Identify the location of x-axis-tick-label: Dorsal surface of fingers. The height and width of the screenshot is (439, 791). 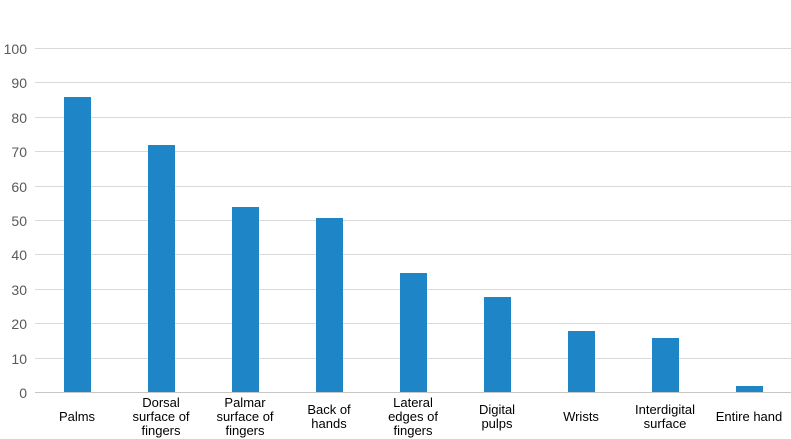
(161, 416).